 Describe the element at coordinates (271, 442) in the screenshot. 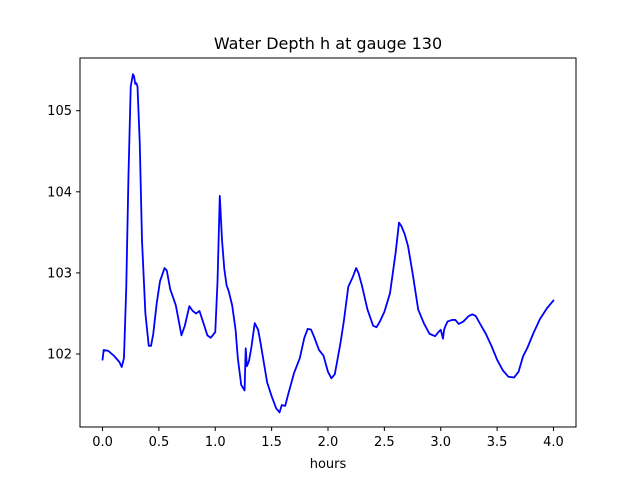

I see `x-tick-label: 1.5` at that location.